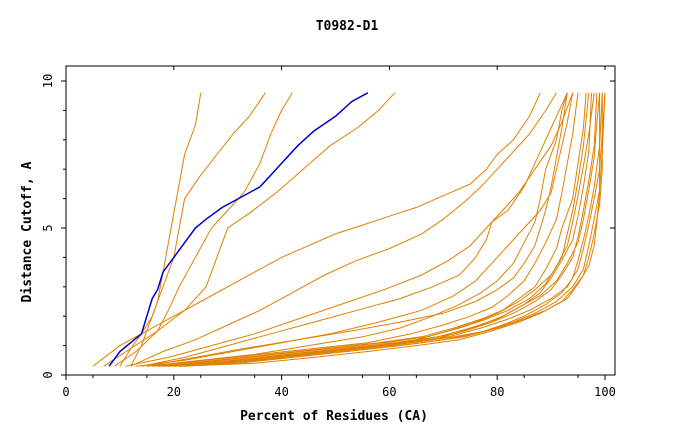 This screenshot has height=440, width=680. Describe the element at coordinates (334, 416) in the screenshot. I see `x-axis-label: Percent of Residues (CA)` at that location.